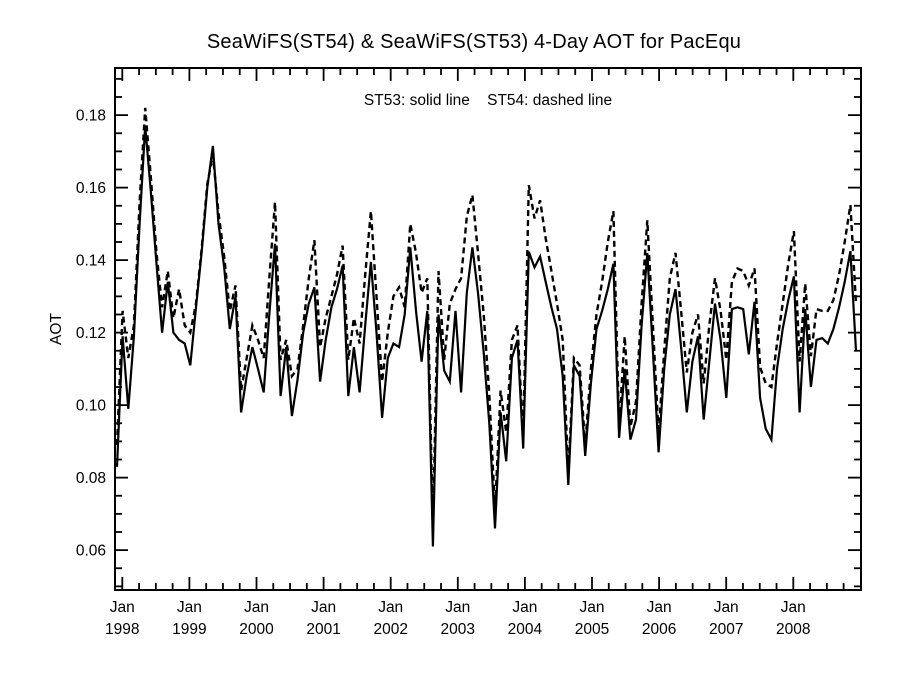 The width and height of the screenshot is (900, 675). What do you see at coordinates (256, 629) in the screenshot?
I see `x-tick-label-year: 2000` at bounding box center [256, 629].